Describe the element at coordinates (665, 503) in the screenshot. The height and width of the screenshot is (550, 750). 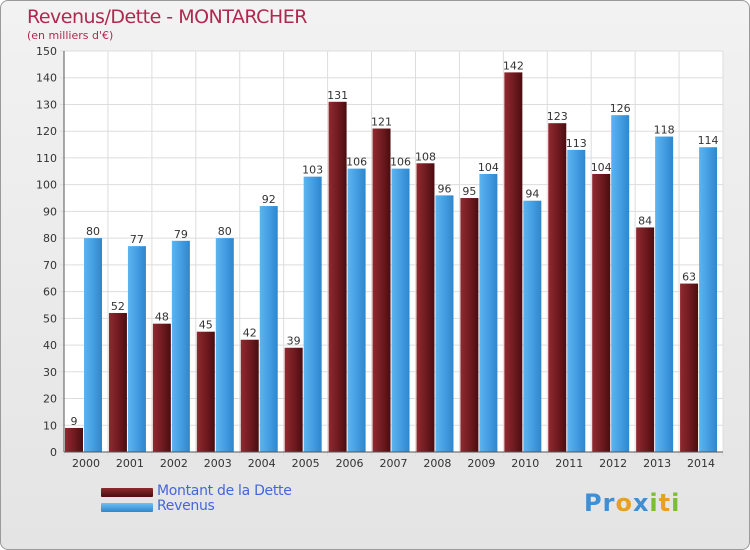
I see `logo-letter: t` at that location.